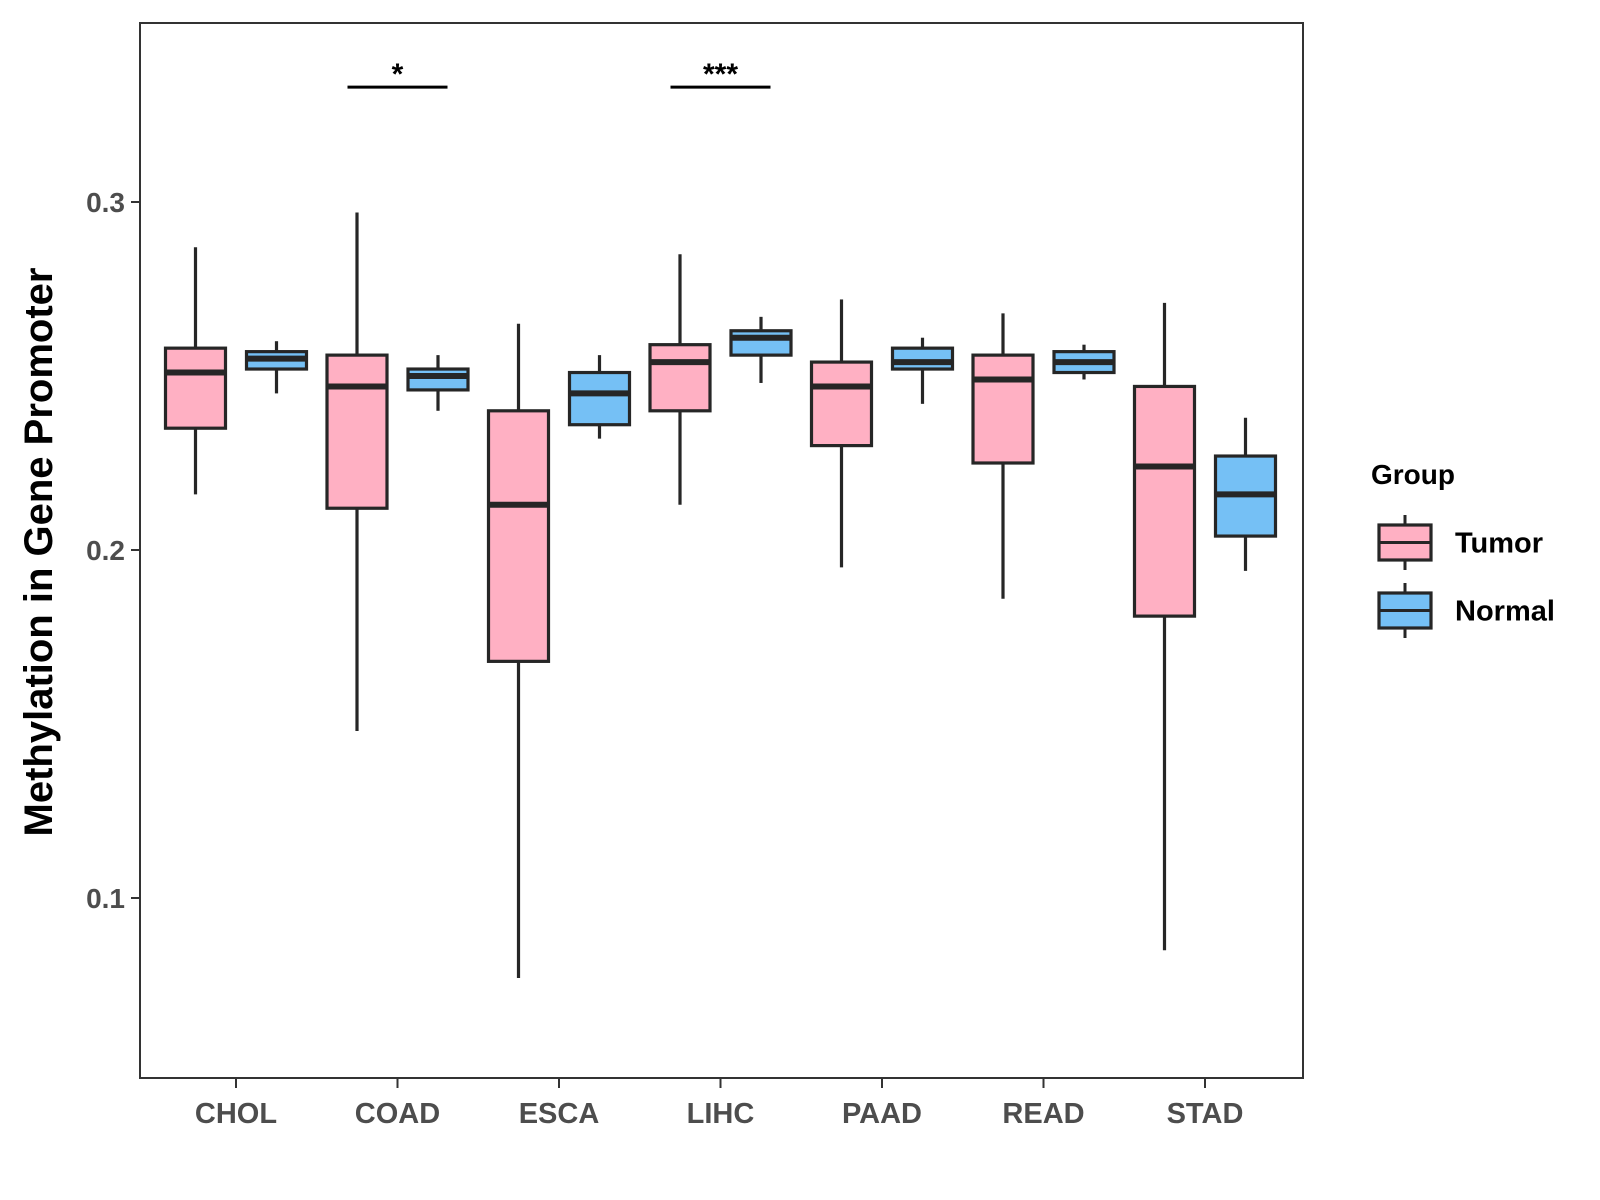  What do you see at coordinates (1205, 1114) in the screenshot?
I see `x-tick-label-stad: STAD` at bounding box center [1205, 1114].